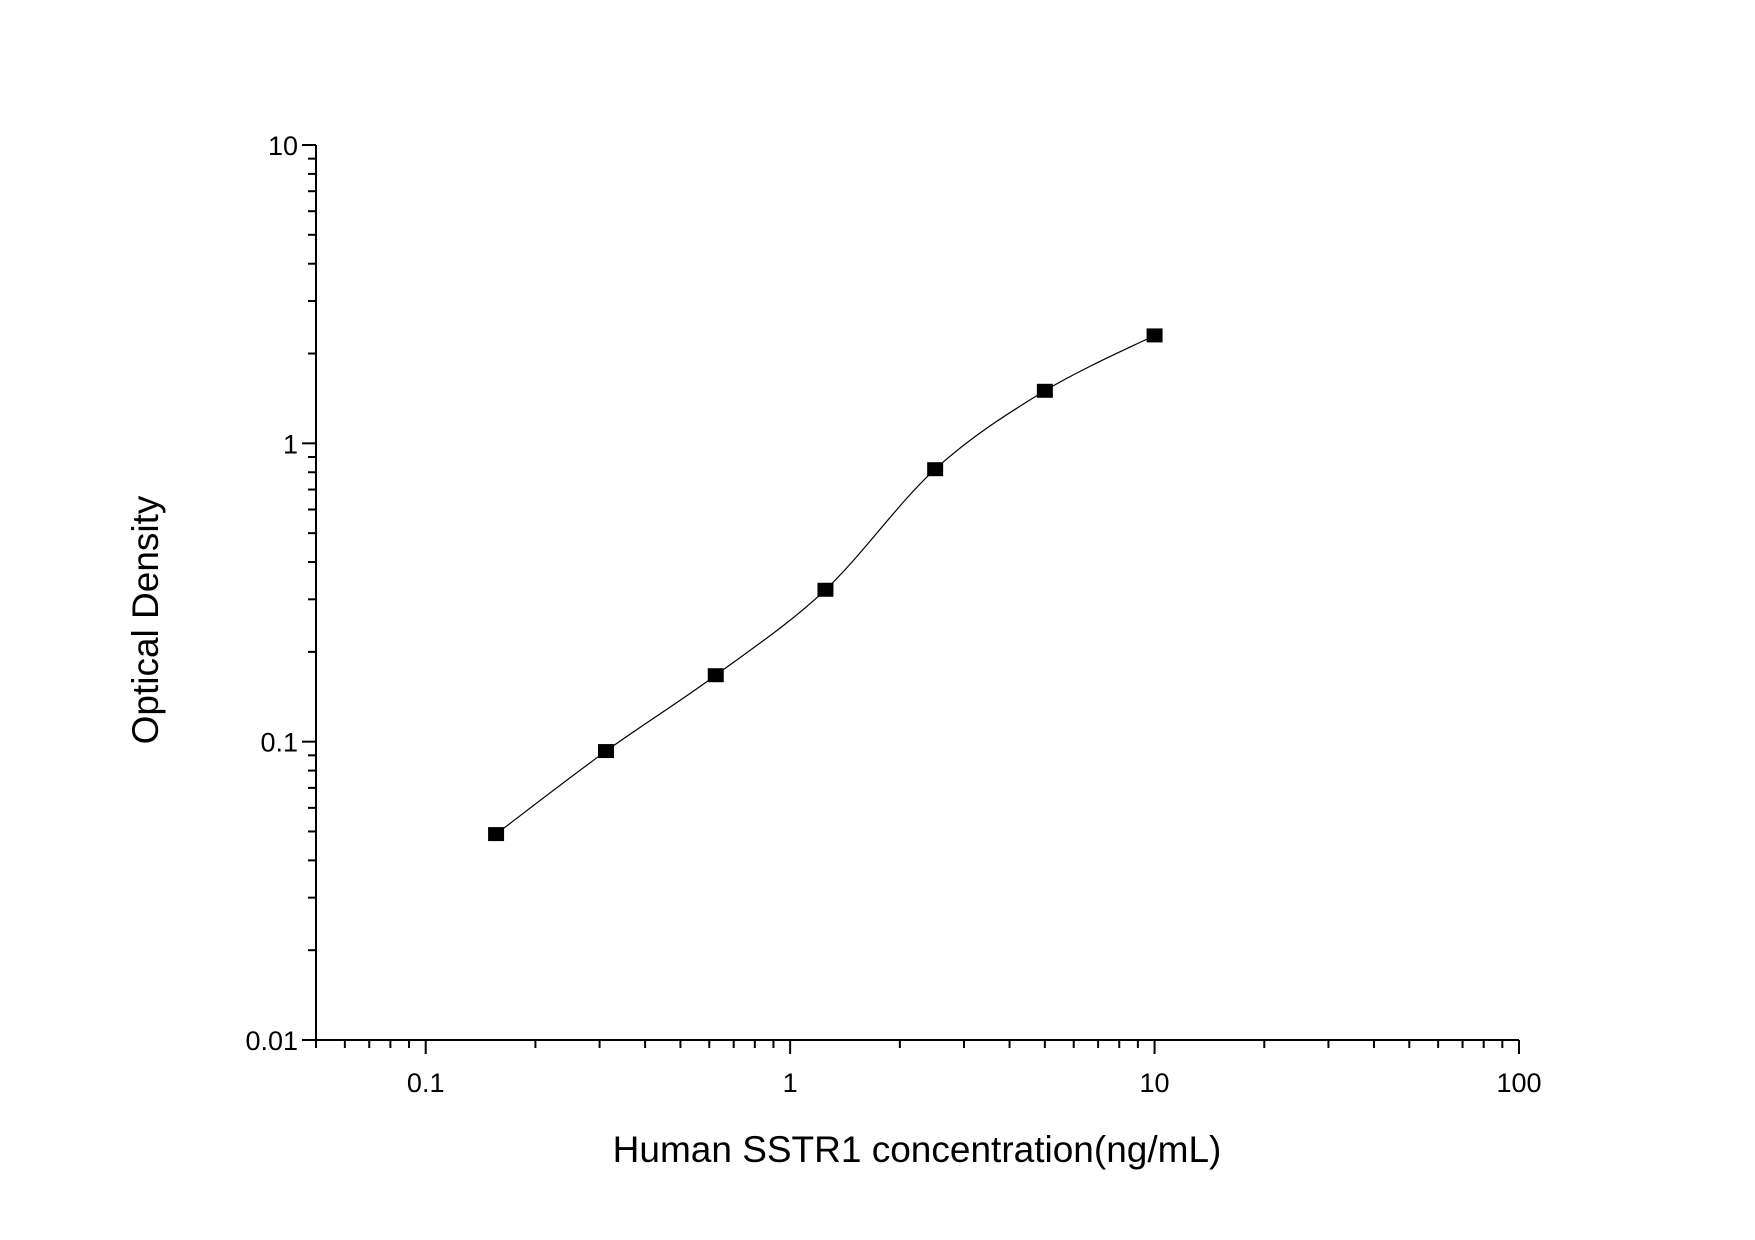 The height and width of the screenshot is (1240, 1755). I want to click on x-axis-label: Human SSTR1 concentration(ng/mL), so click(917, 1149).